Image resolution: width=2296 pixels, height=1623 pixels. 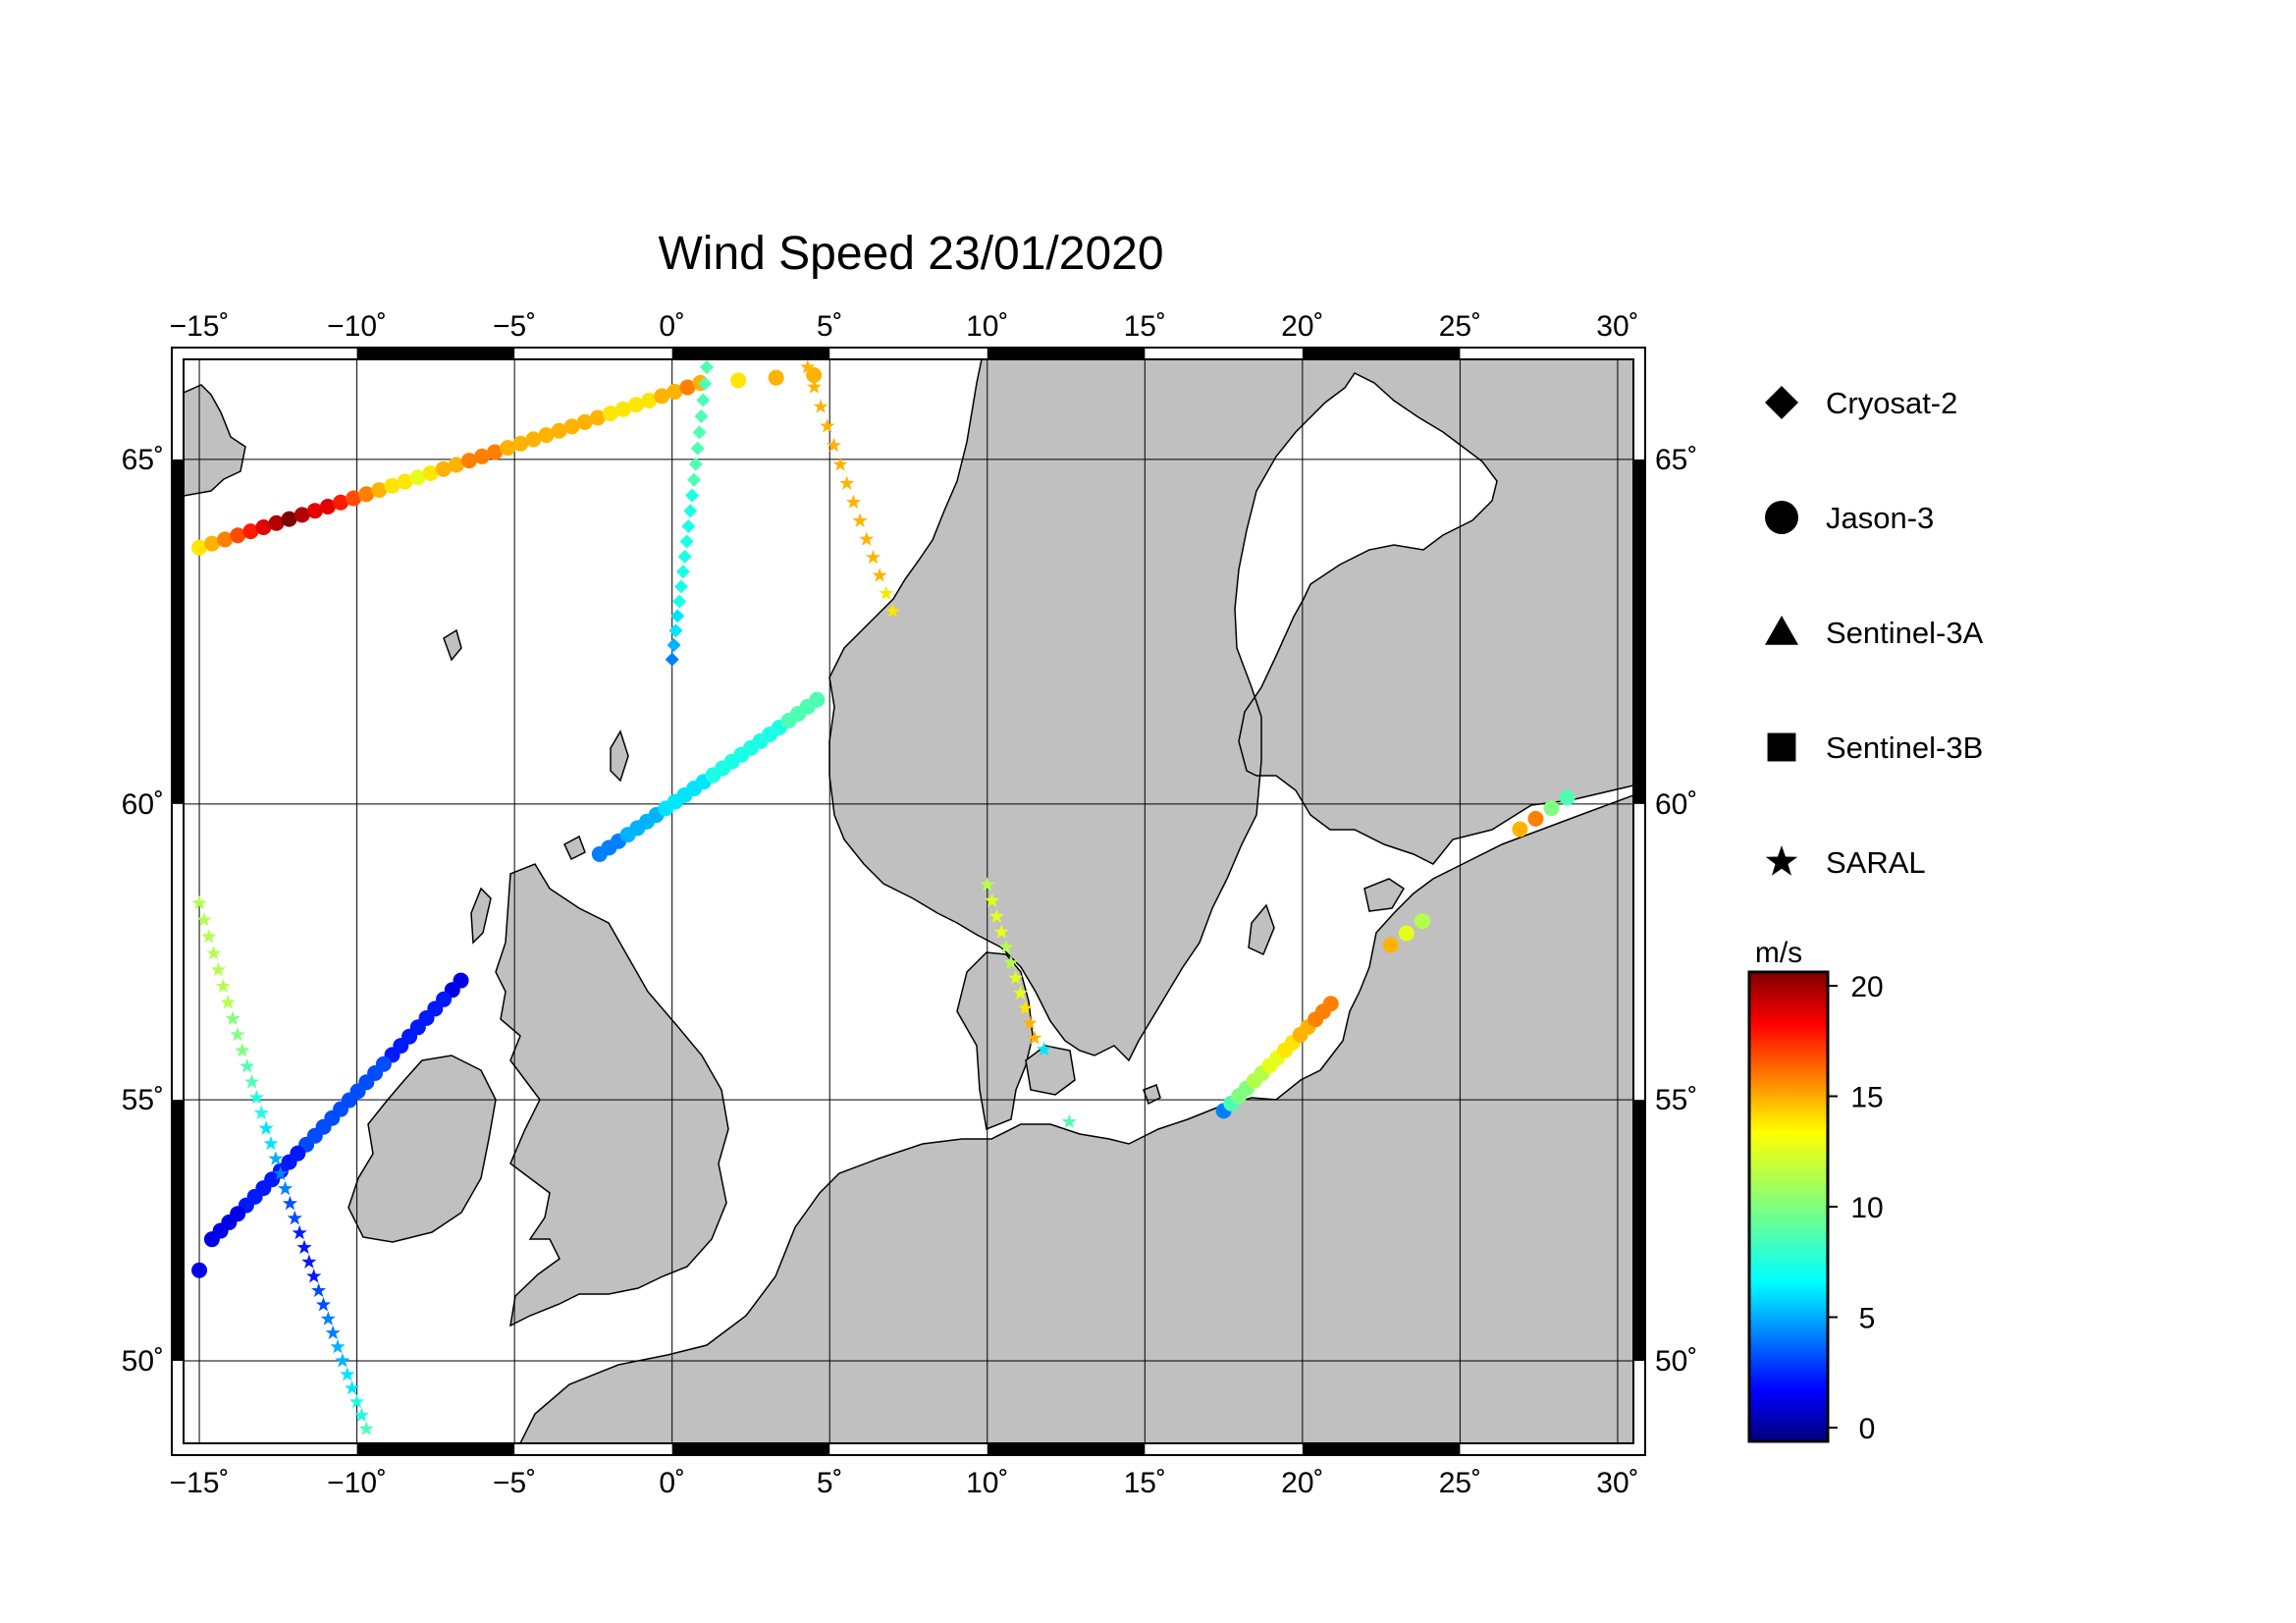 I want to click on colorbar-tick-label: 15, so click(x=1867, y=1098).